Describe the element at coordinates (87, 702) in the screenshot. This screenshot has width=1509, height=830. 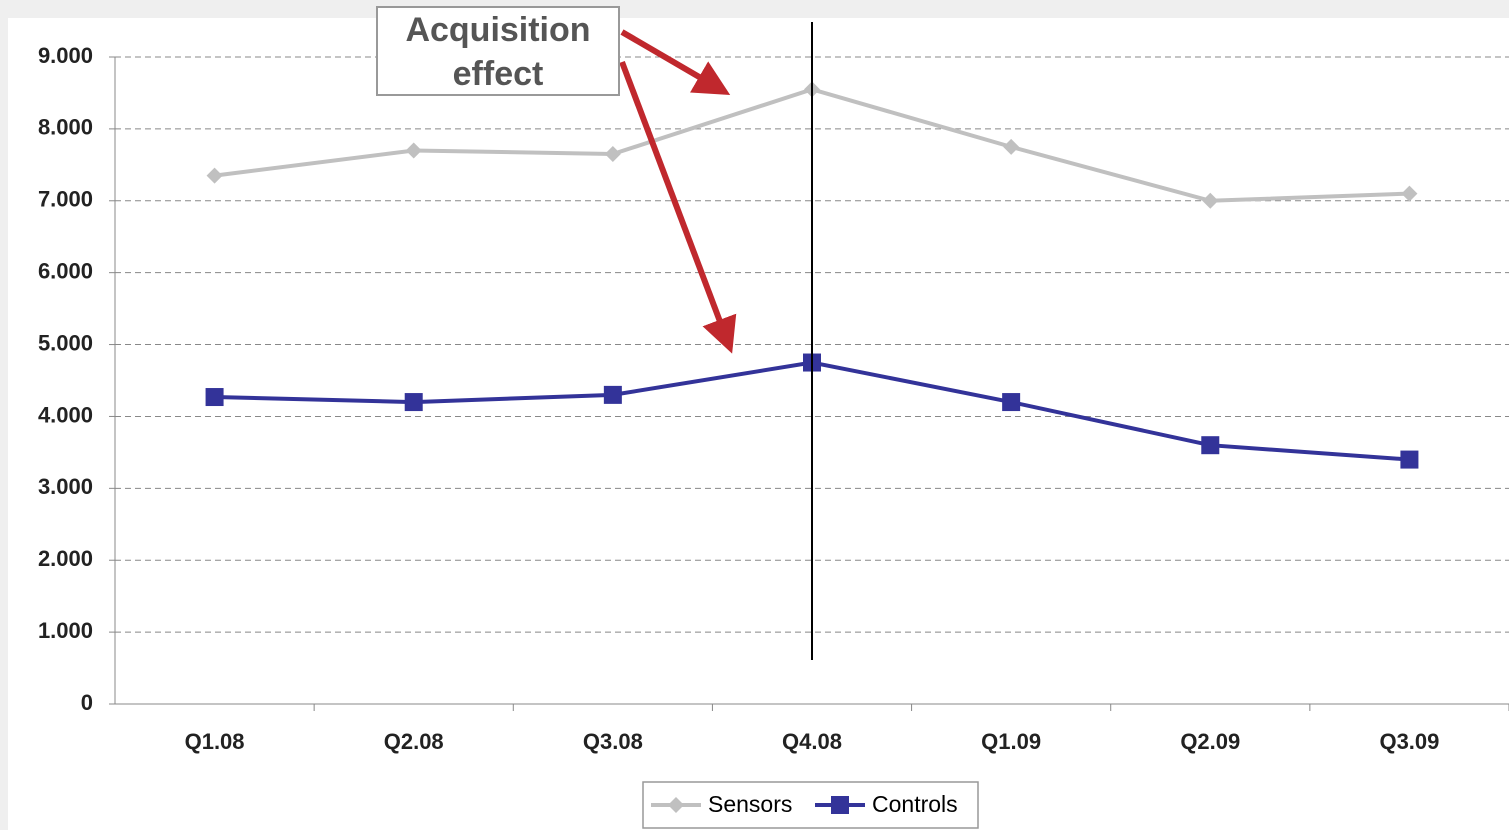
I see `y-tick-label: 0` at that location.